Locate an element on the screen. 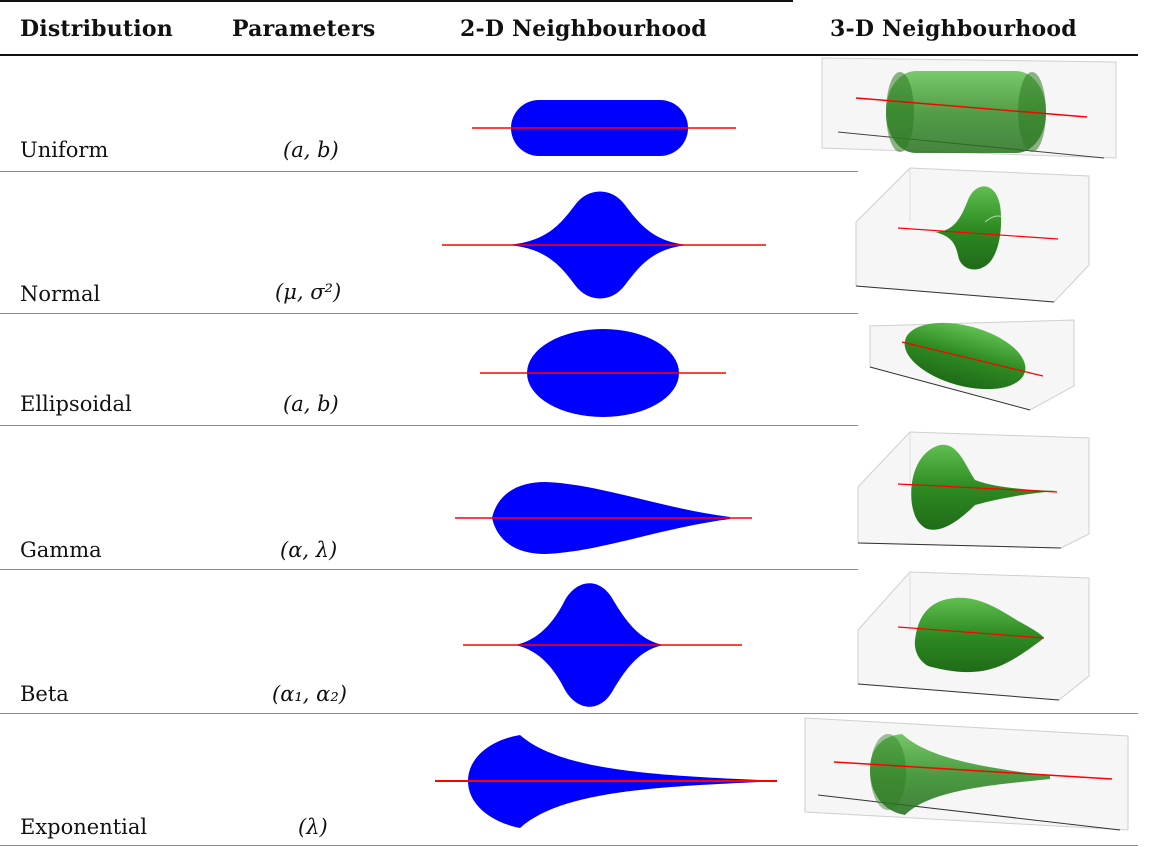 The height and width of the screenshot is (847, 1149). row-uniform-params: (a, b) is located at coordinates (311, 150).